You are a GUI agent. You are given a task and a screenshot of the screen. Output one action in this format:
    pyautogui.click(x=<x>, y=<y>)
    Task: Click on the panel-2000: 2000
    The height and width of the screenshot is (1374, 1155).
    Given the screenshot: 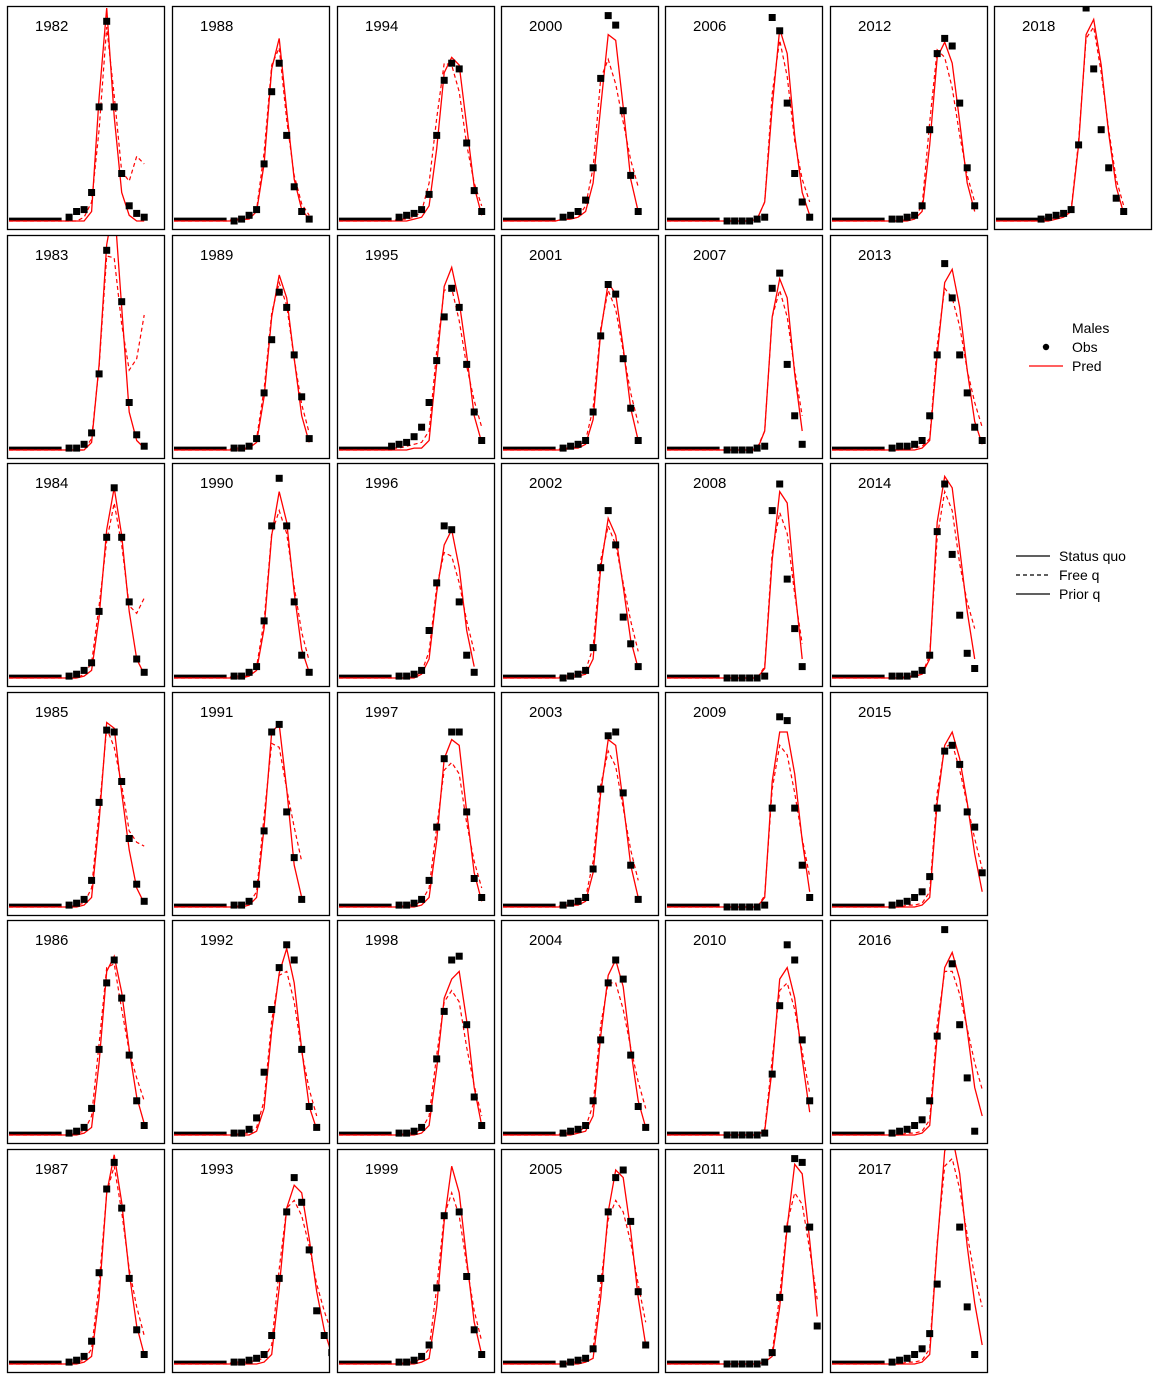 What is the action you would take?
    pyautogui.click(x=580, y=118)
    